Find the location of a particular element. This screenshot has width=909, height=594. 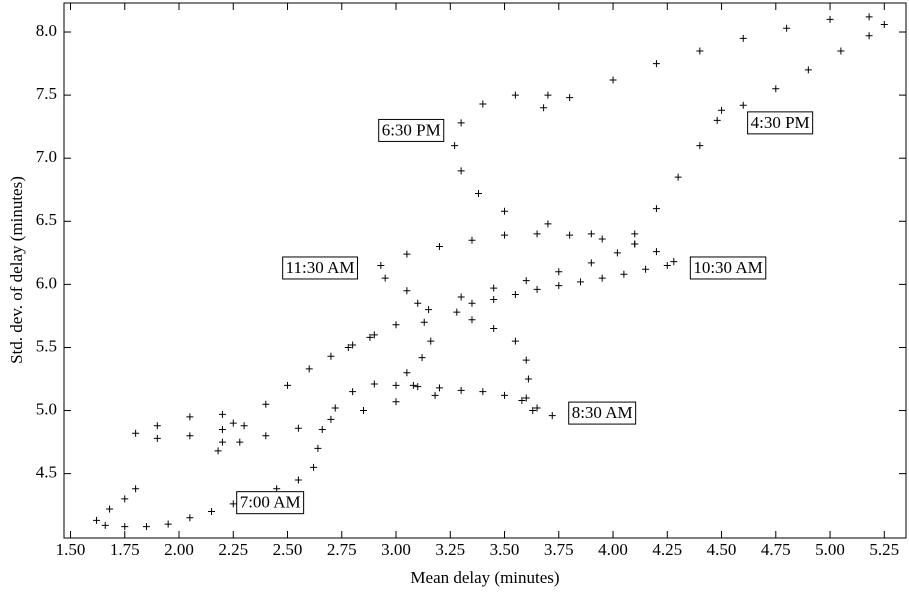

x-tick-label: 2.50 is located at coordinates (288, 549).